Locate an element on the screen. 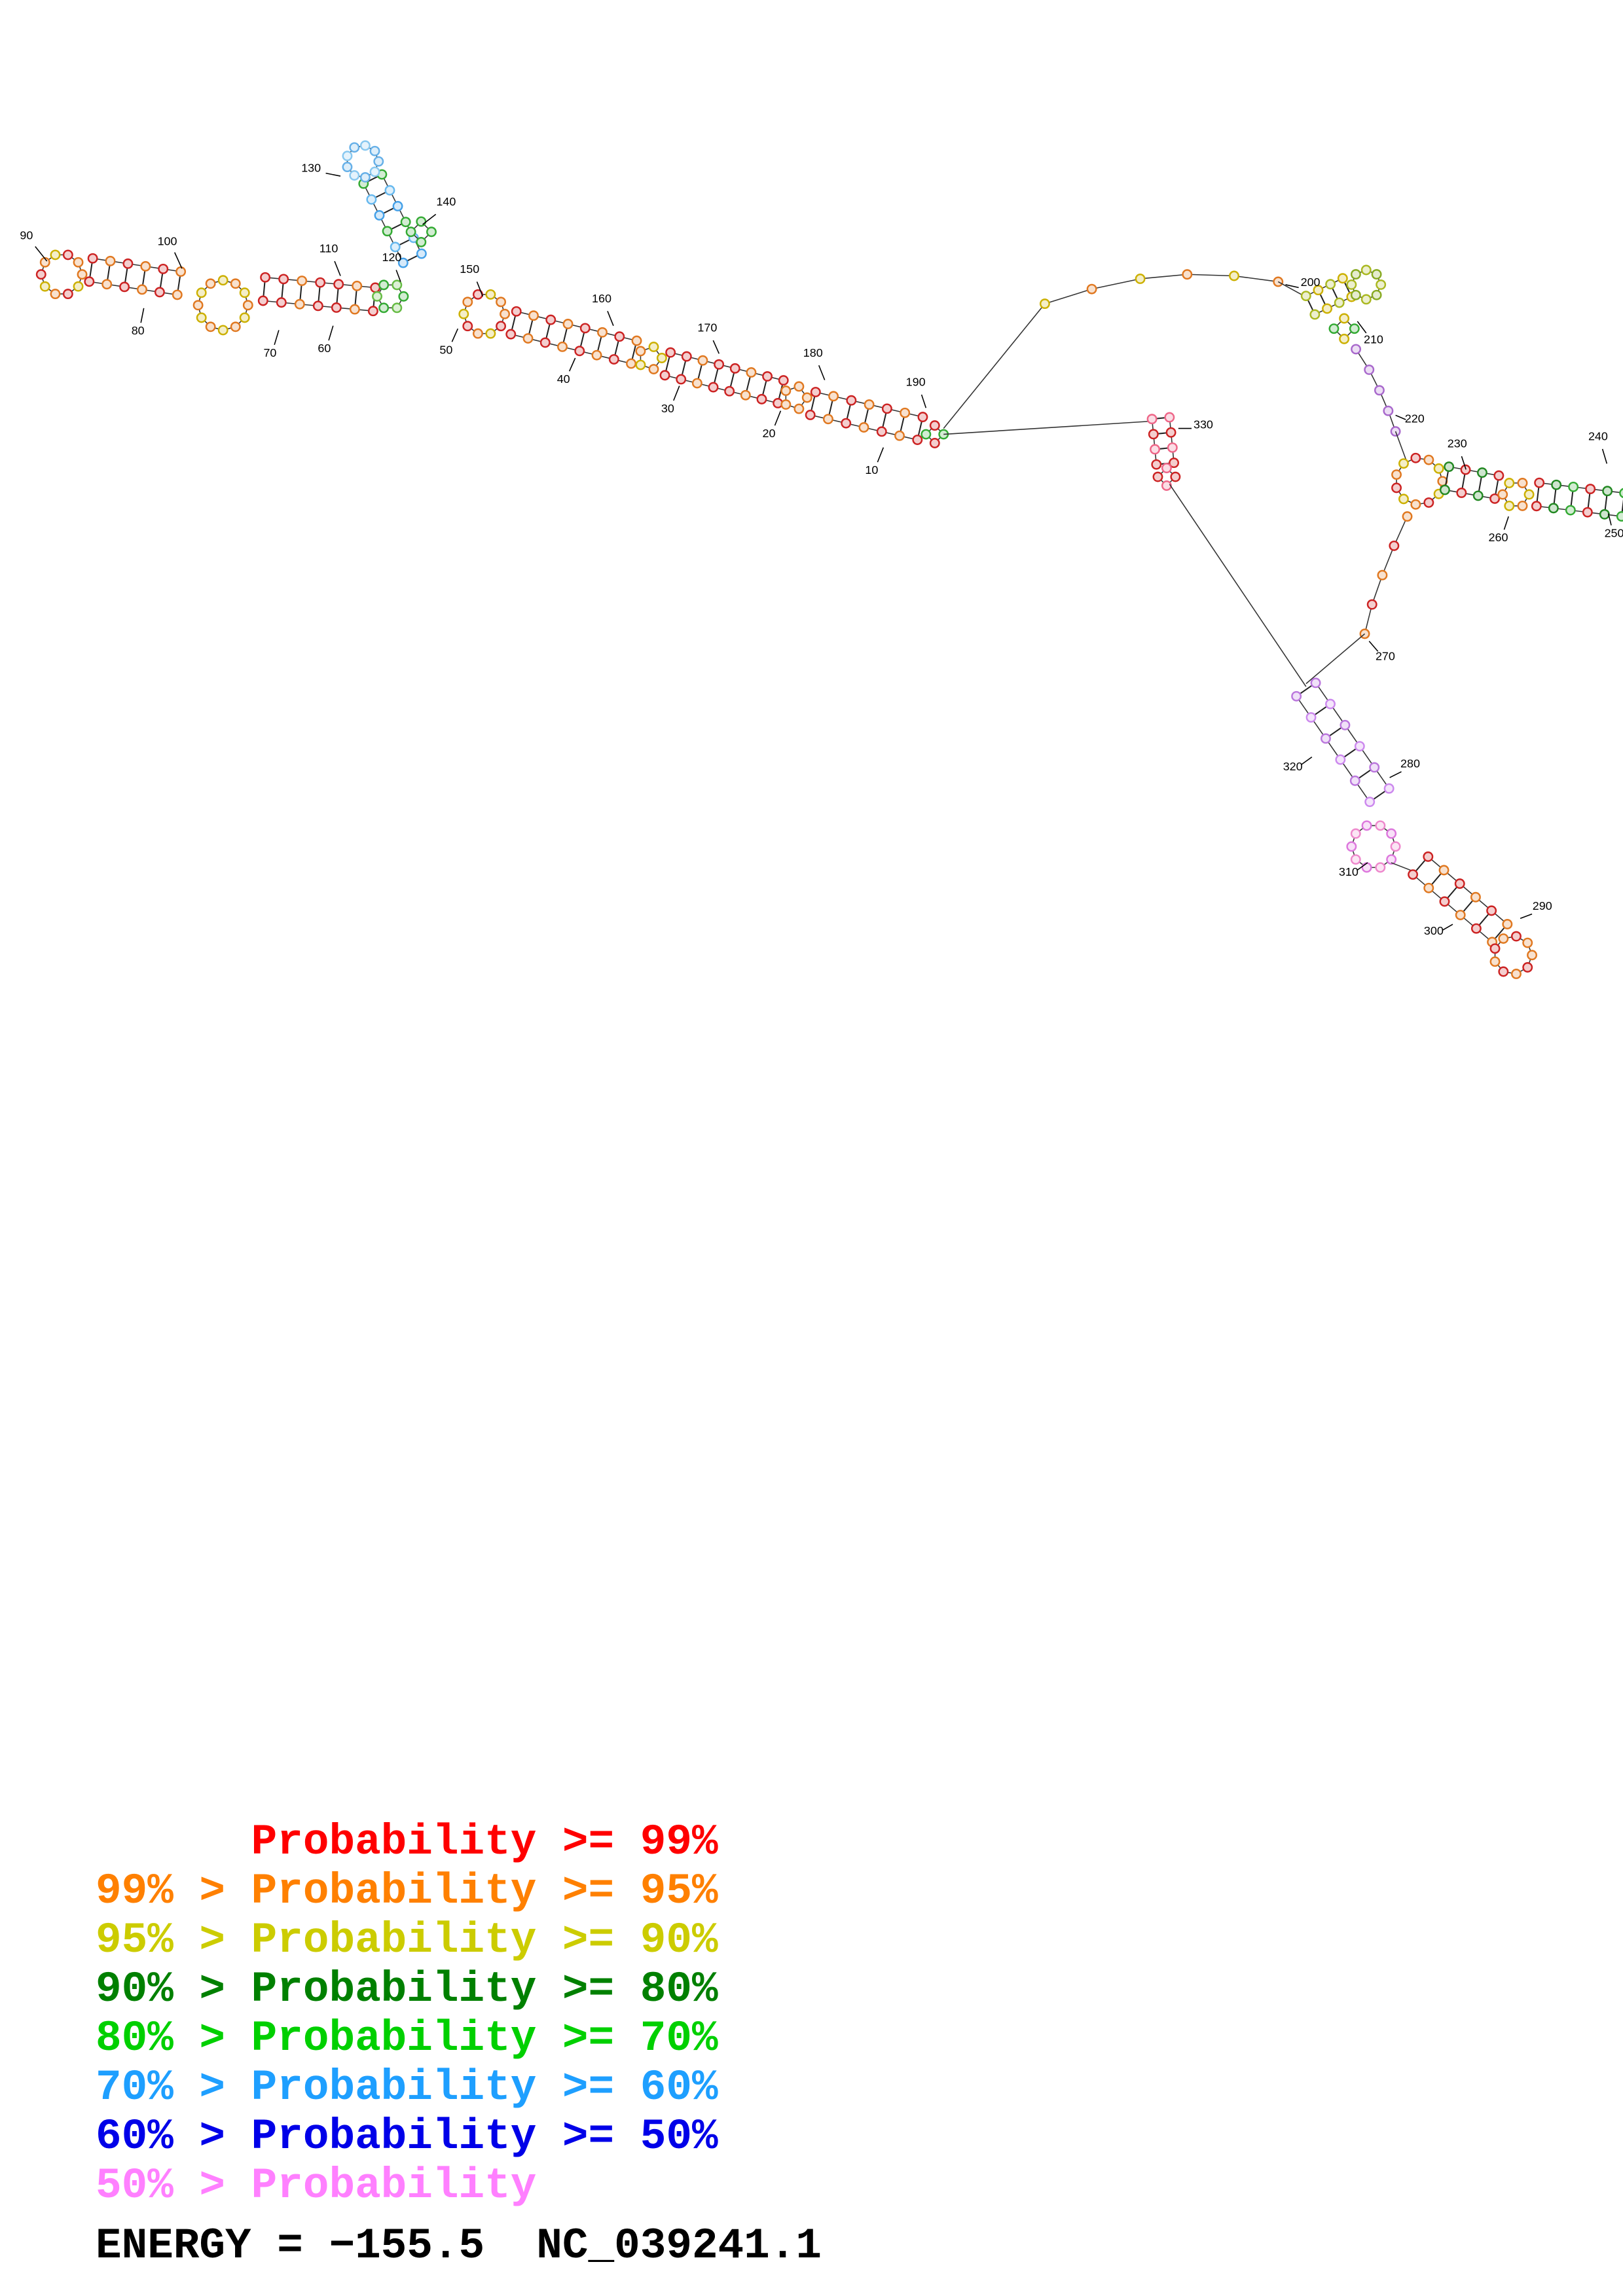  svg-text: 150 is located at coordinates (469, 269).